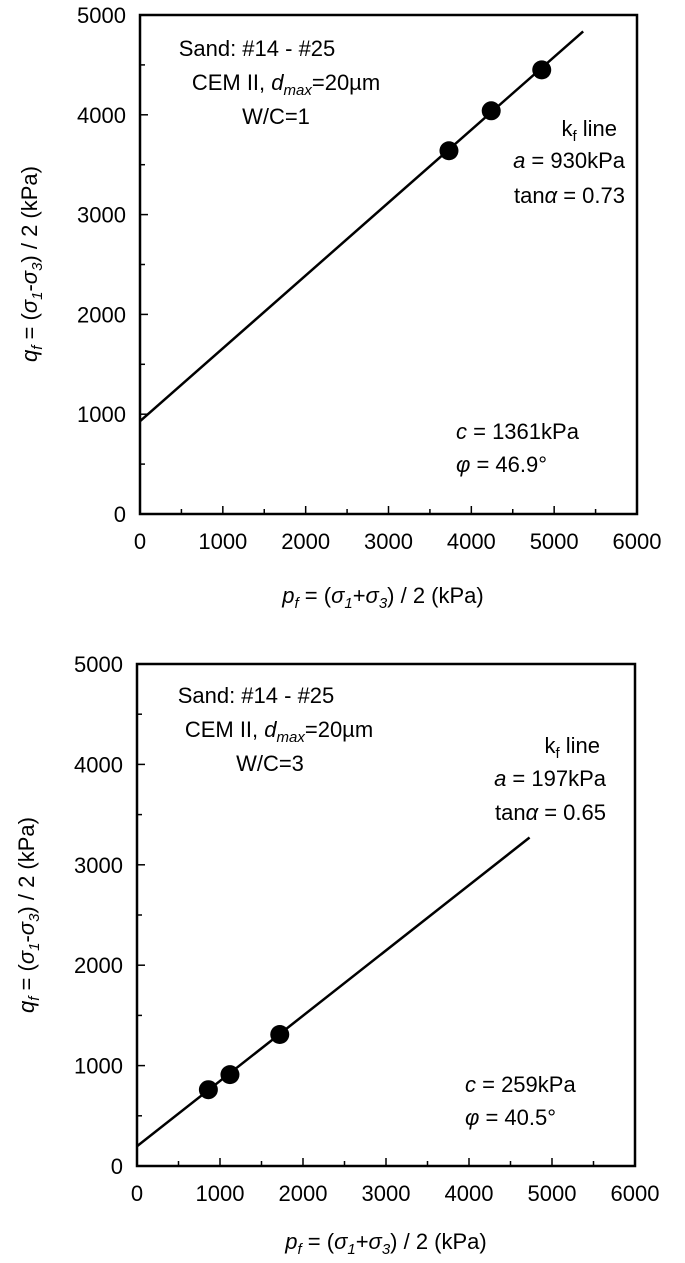 The height and width of the screenshot is (1263, 685). I want to click on friction-angle-value: φ = 46.9°, so click(501, 464).